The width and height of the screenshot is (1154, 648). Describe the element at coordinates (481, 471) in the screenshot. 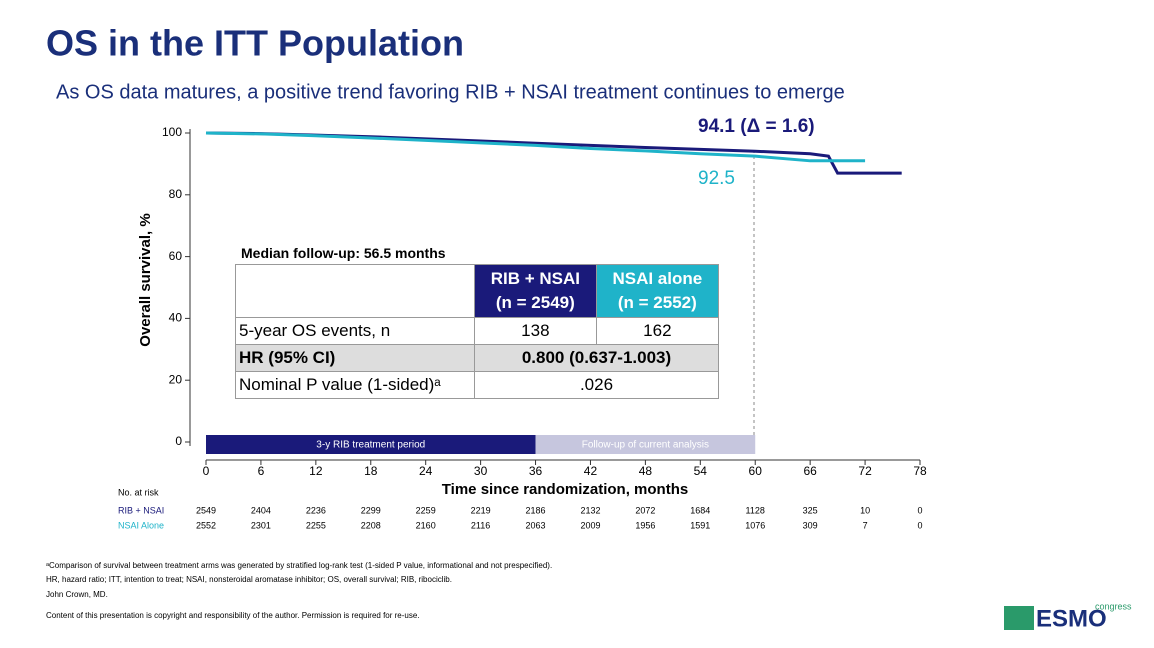

I see `x-tick-label: 30` at that location.